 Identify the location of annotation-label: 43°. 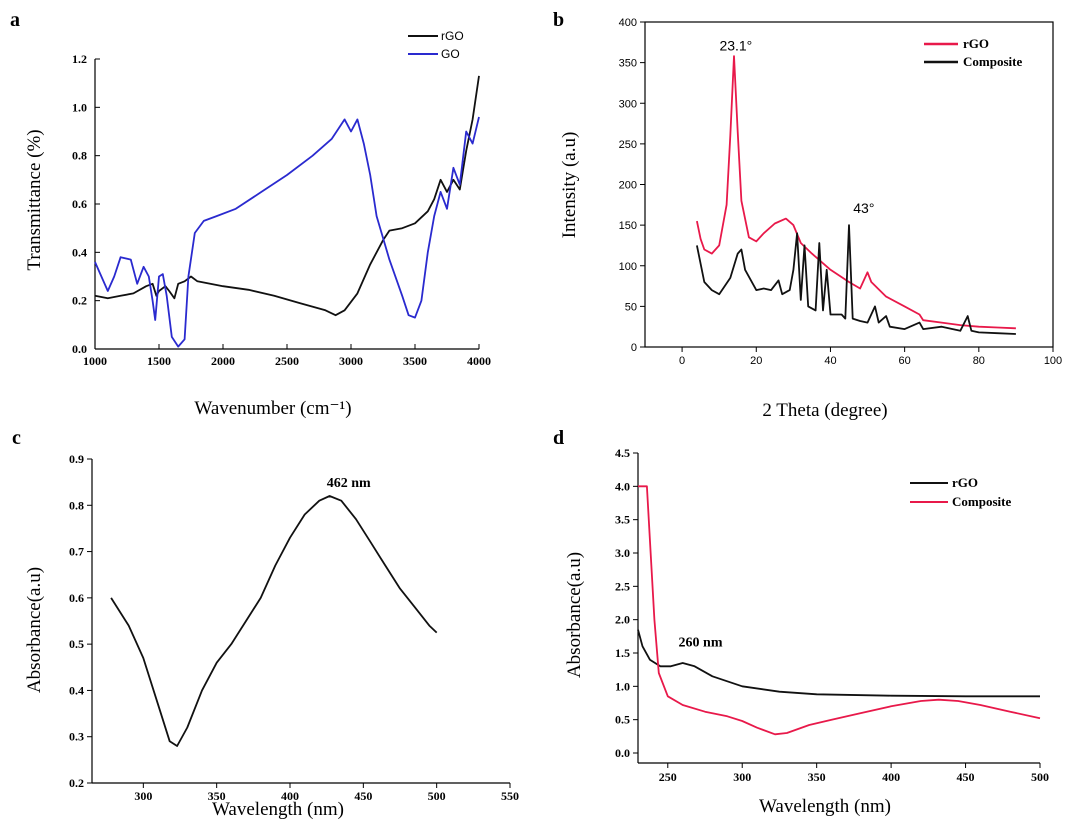
(863, 208).